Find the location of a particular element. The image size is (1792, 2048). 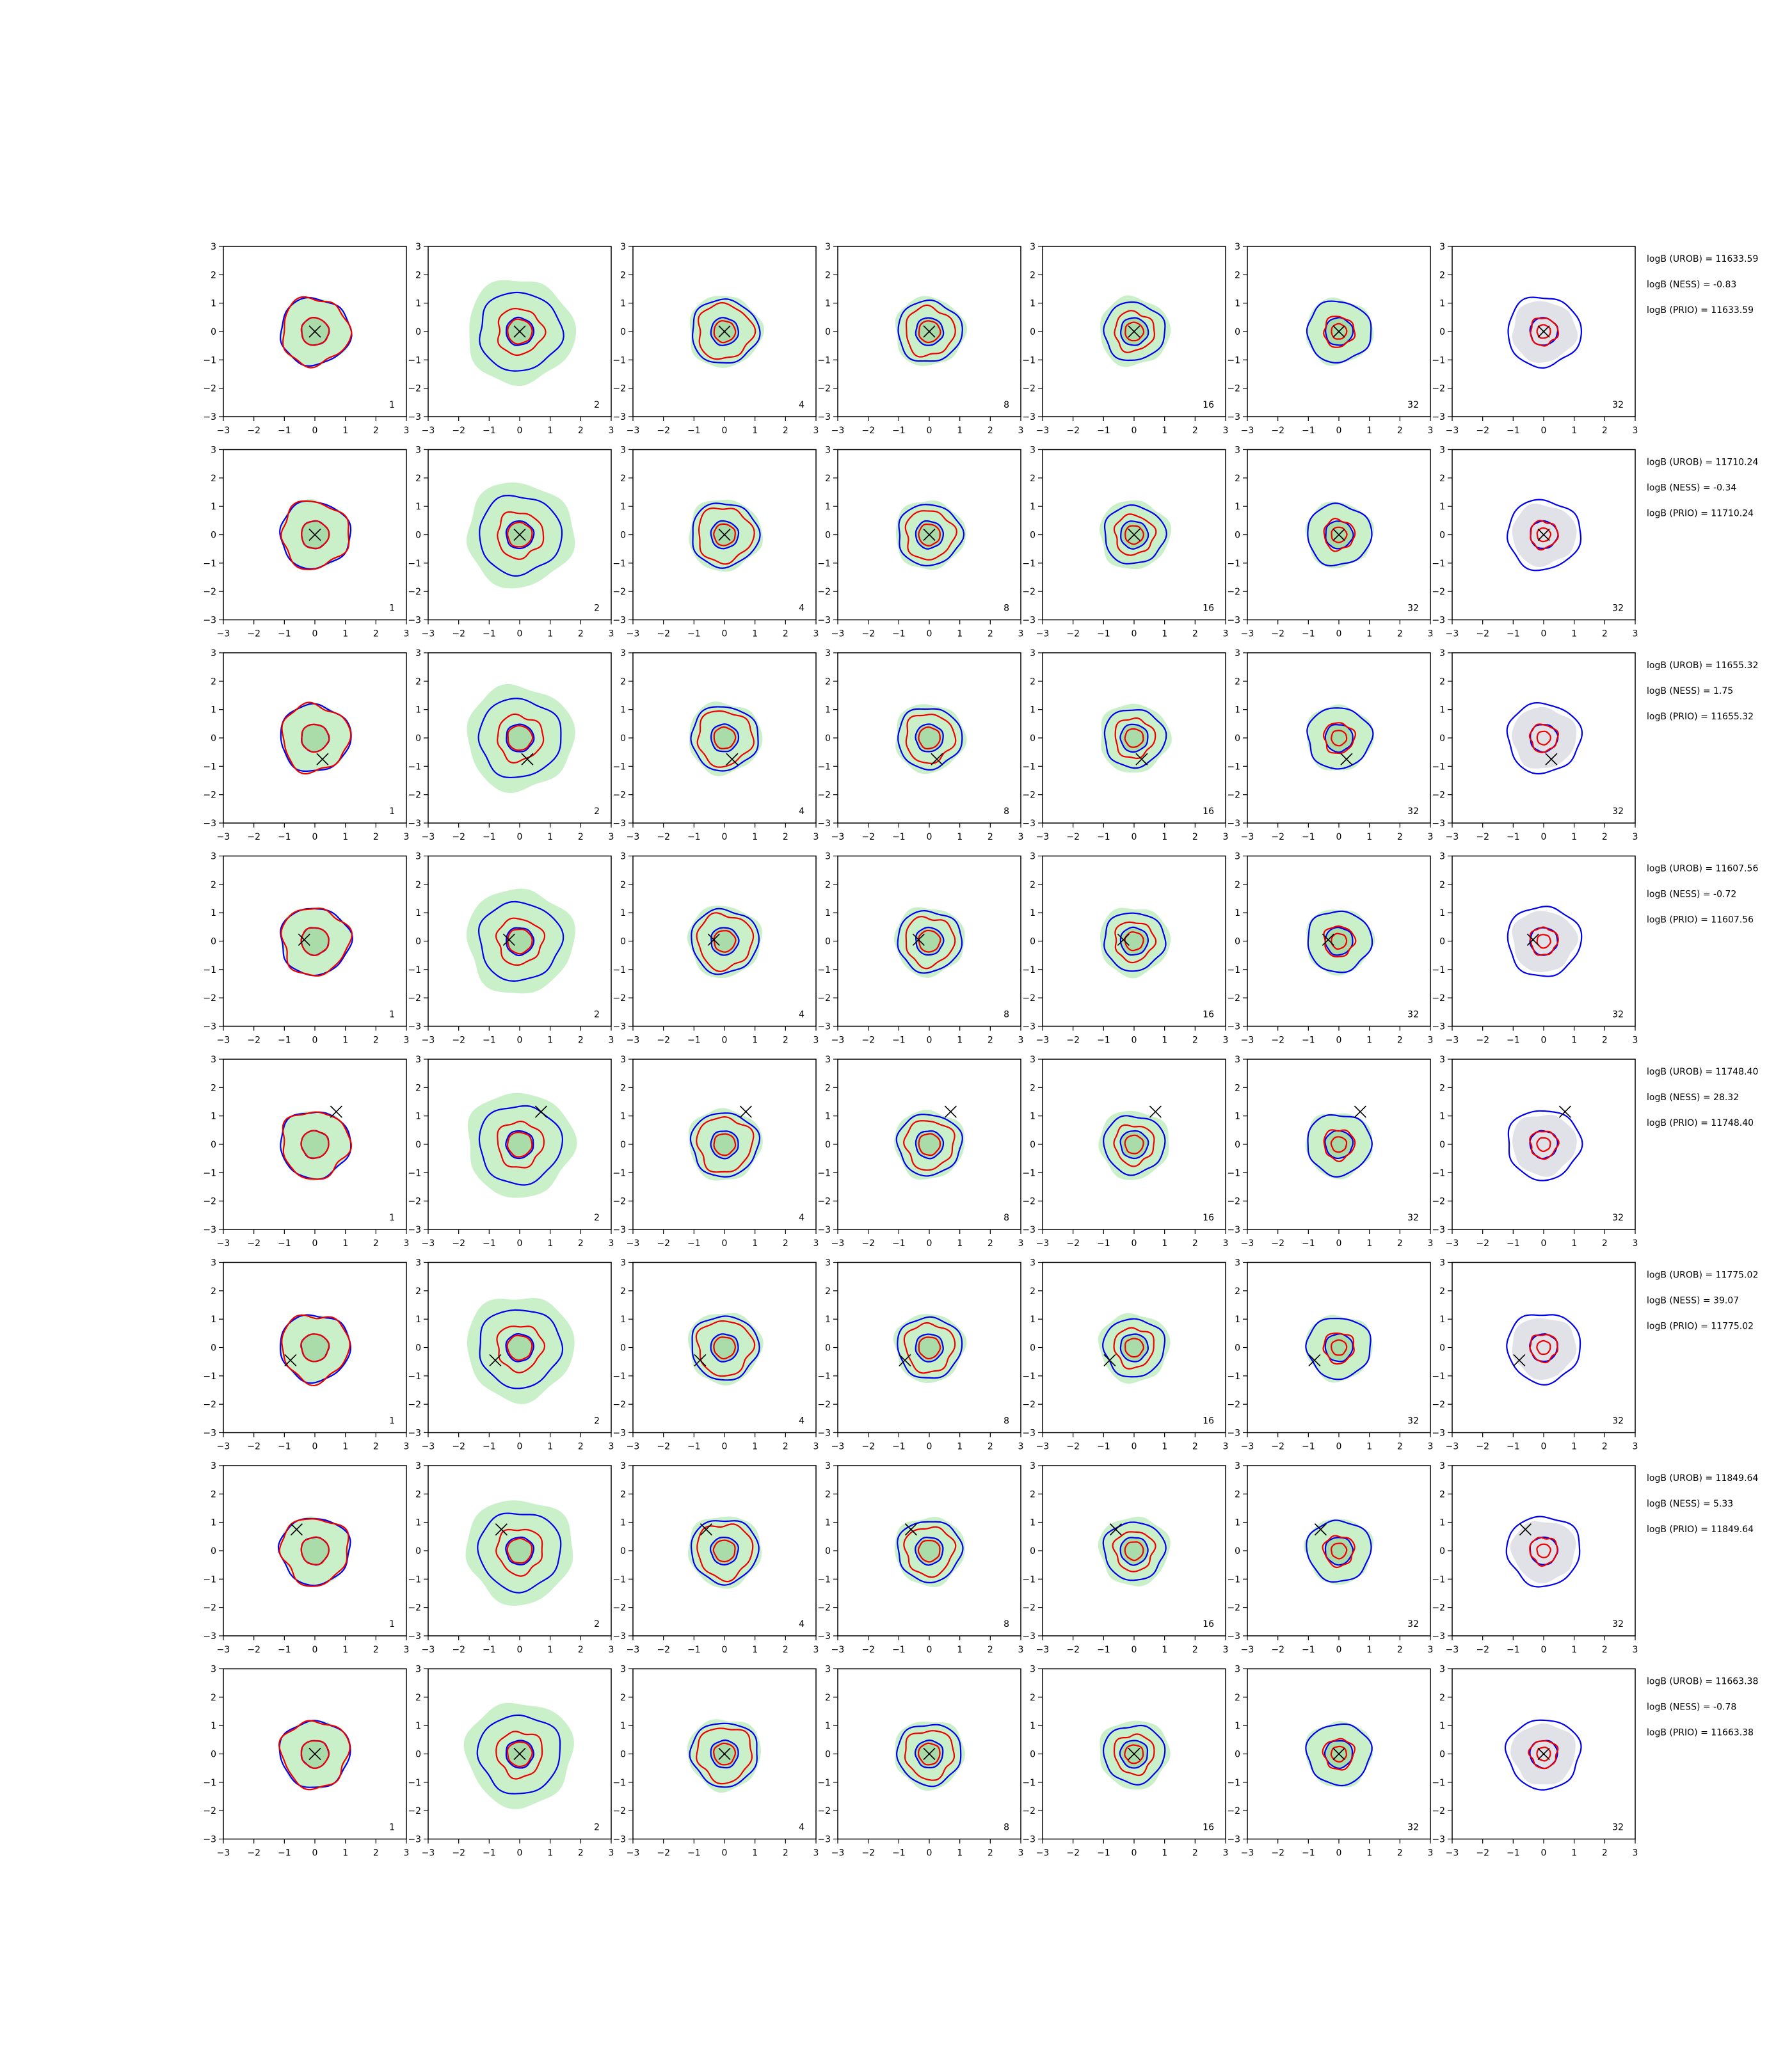

panel-r7-c1: −3−3 −2 −2 −1 −1 0 0 1 1 2 2 3 3 1 is located at coordinates (306, 1558).